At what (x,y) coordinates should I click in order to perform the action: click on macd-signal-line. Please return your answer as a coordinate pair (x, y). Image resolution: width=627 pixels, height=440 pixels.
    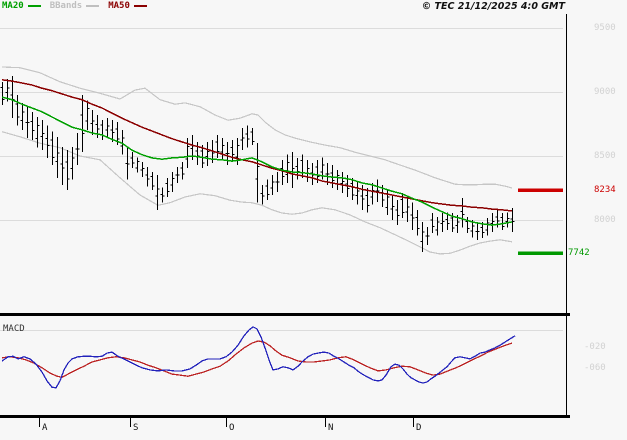
    Looking at the image, I should click on (257, 359).